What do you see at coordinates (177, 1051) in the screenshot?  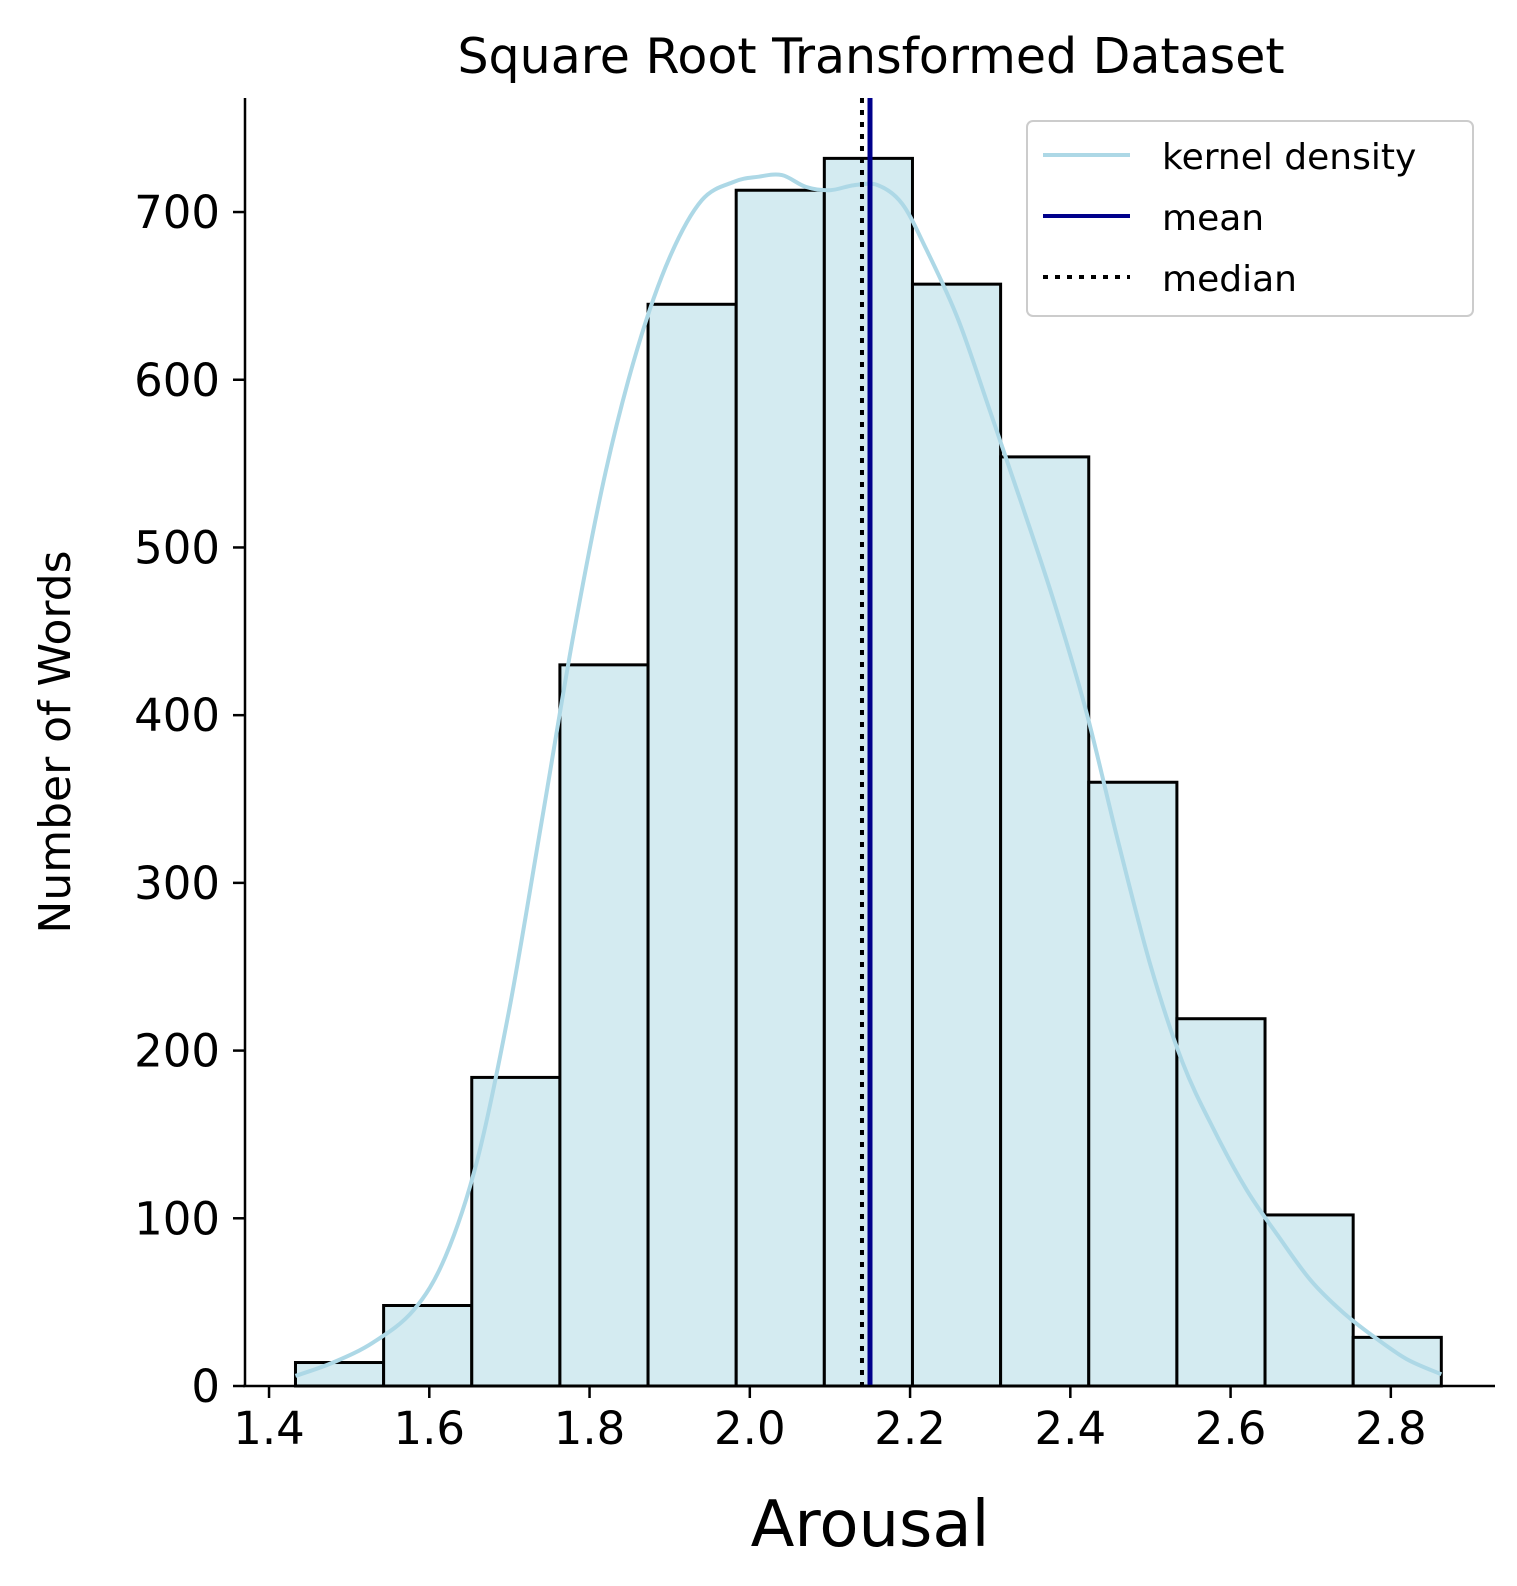 I see `y-tick-label-2: 200` at bounding box center [177, 1051].